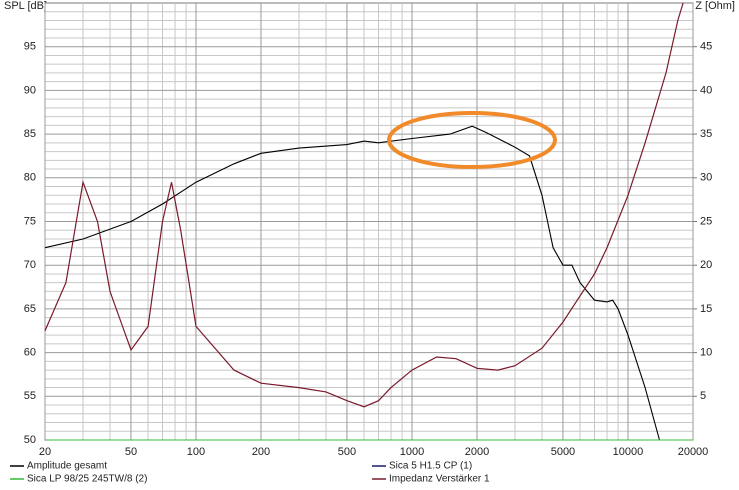  I want to click on x-tick-label: 10000, so click(628, 452).